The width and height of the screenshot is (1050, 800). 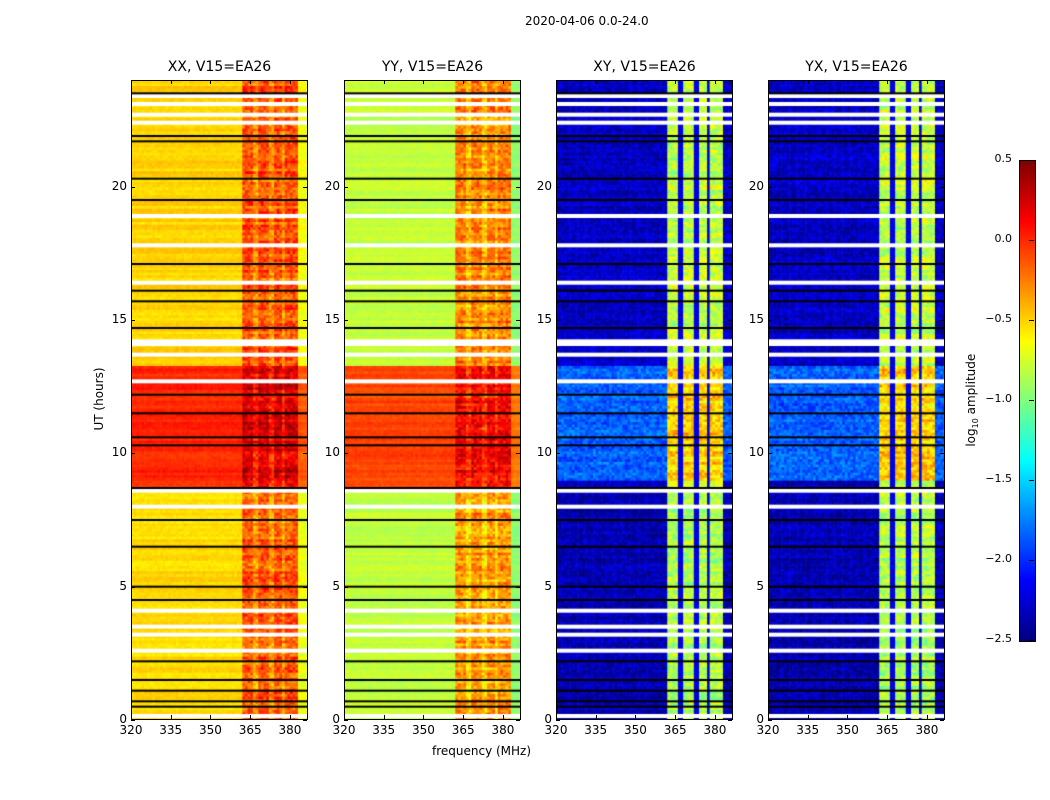 I want to click on panel-title: XY, V15=EA26, so click(x=644, y=67).